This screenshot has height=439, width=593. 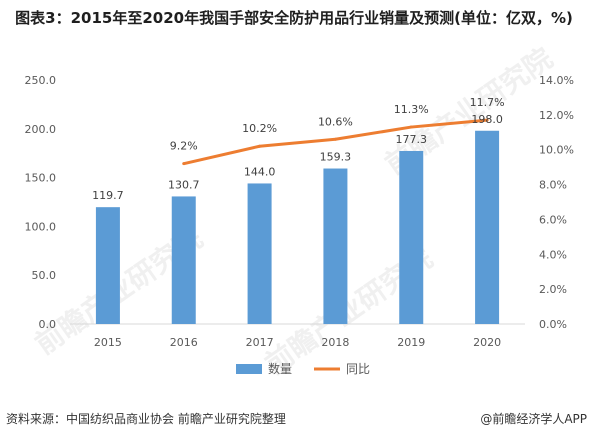 I want to click on line-value-label: 11.3%, so click(x=411, y=109).